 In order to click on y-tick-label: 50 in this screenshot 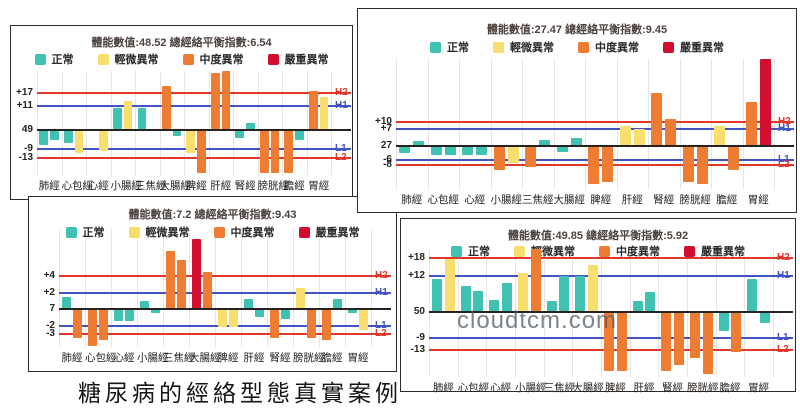, I will do `click(419, 311)`.